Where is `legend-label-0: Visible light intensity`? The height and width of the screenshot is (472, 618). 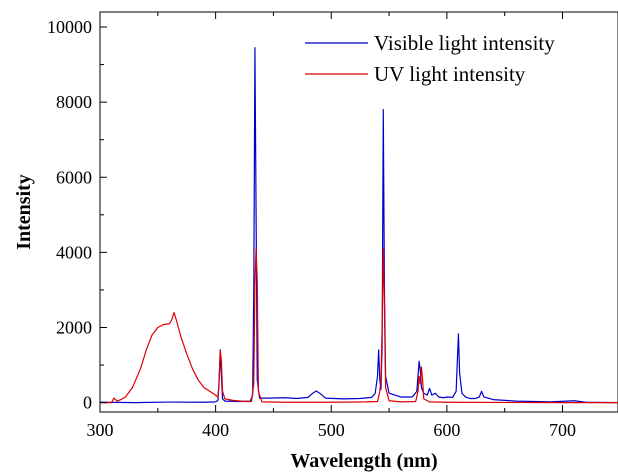 legend-label-0: Visible light intensity is located at coordinates (464, 43).